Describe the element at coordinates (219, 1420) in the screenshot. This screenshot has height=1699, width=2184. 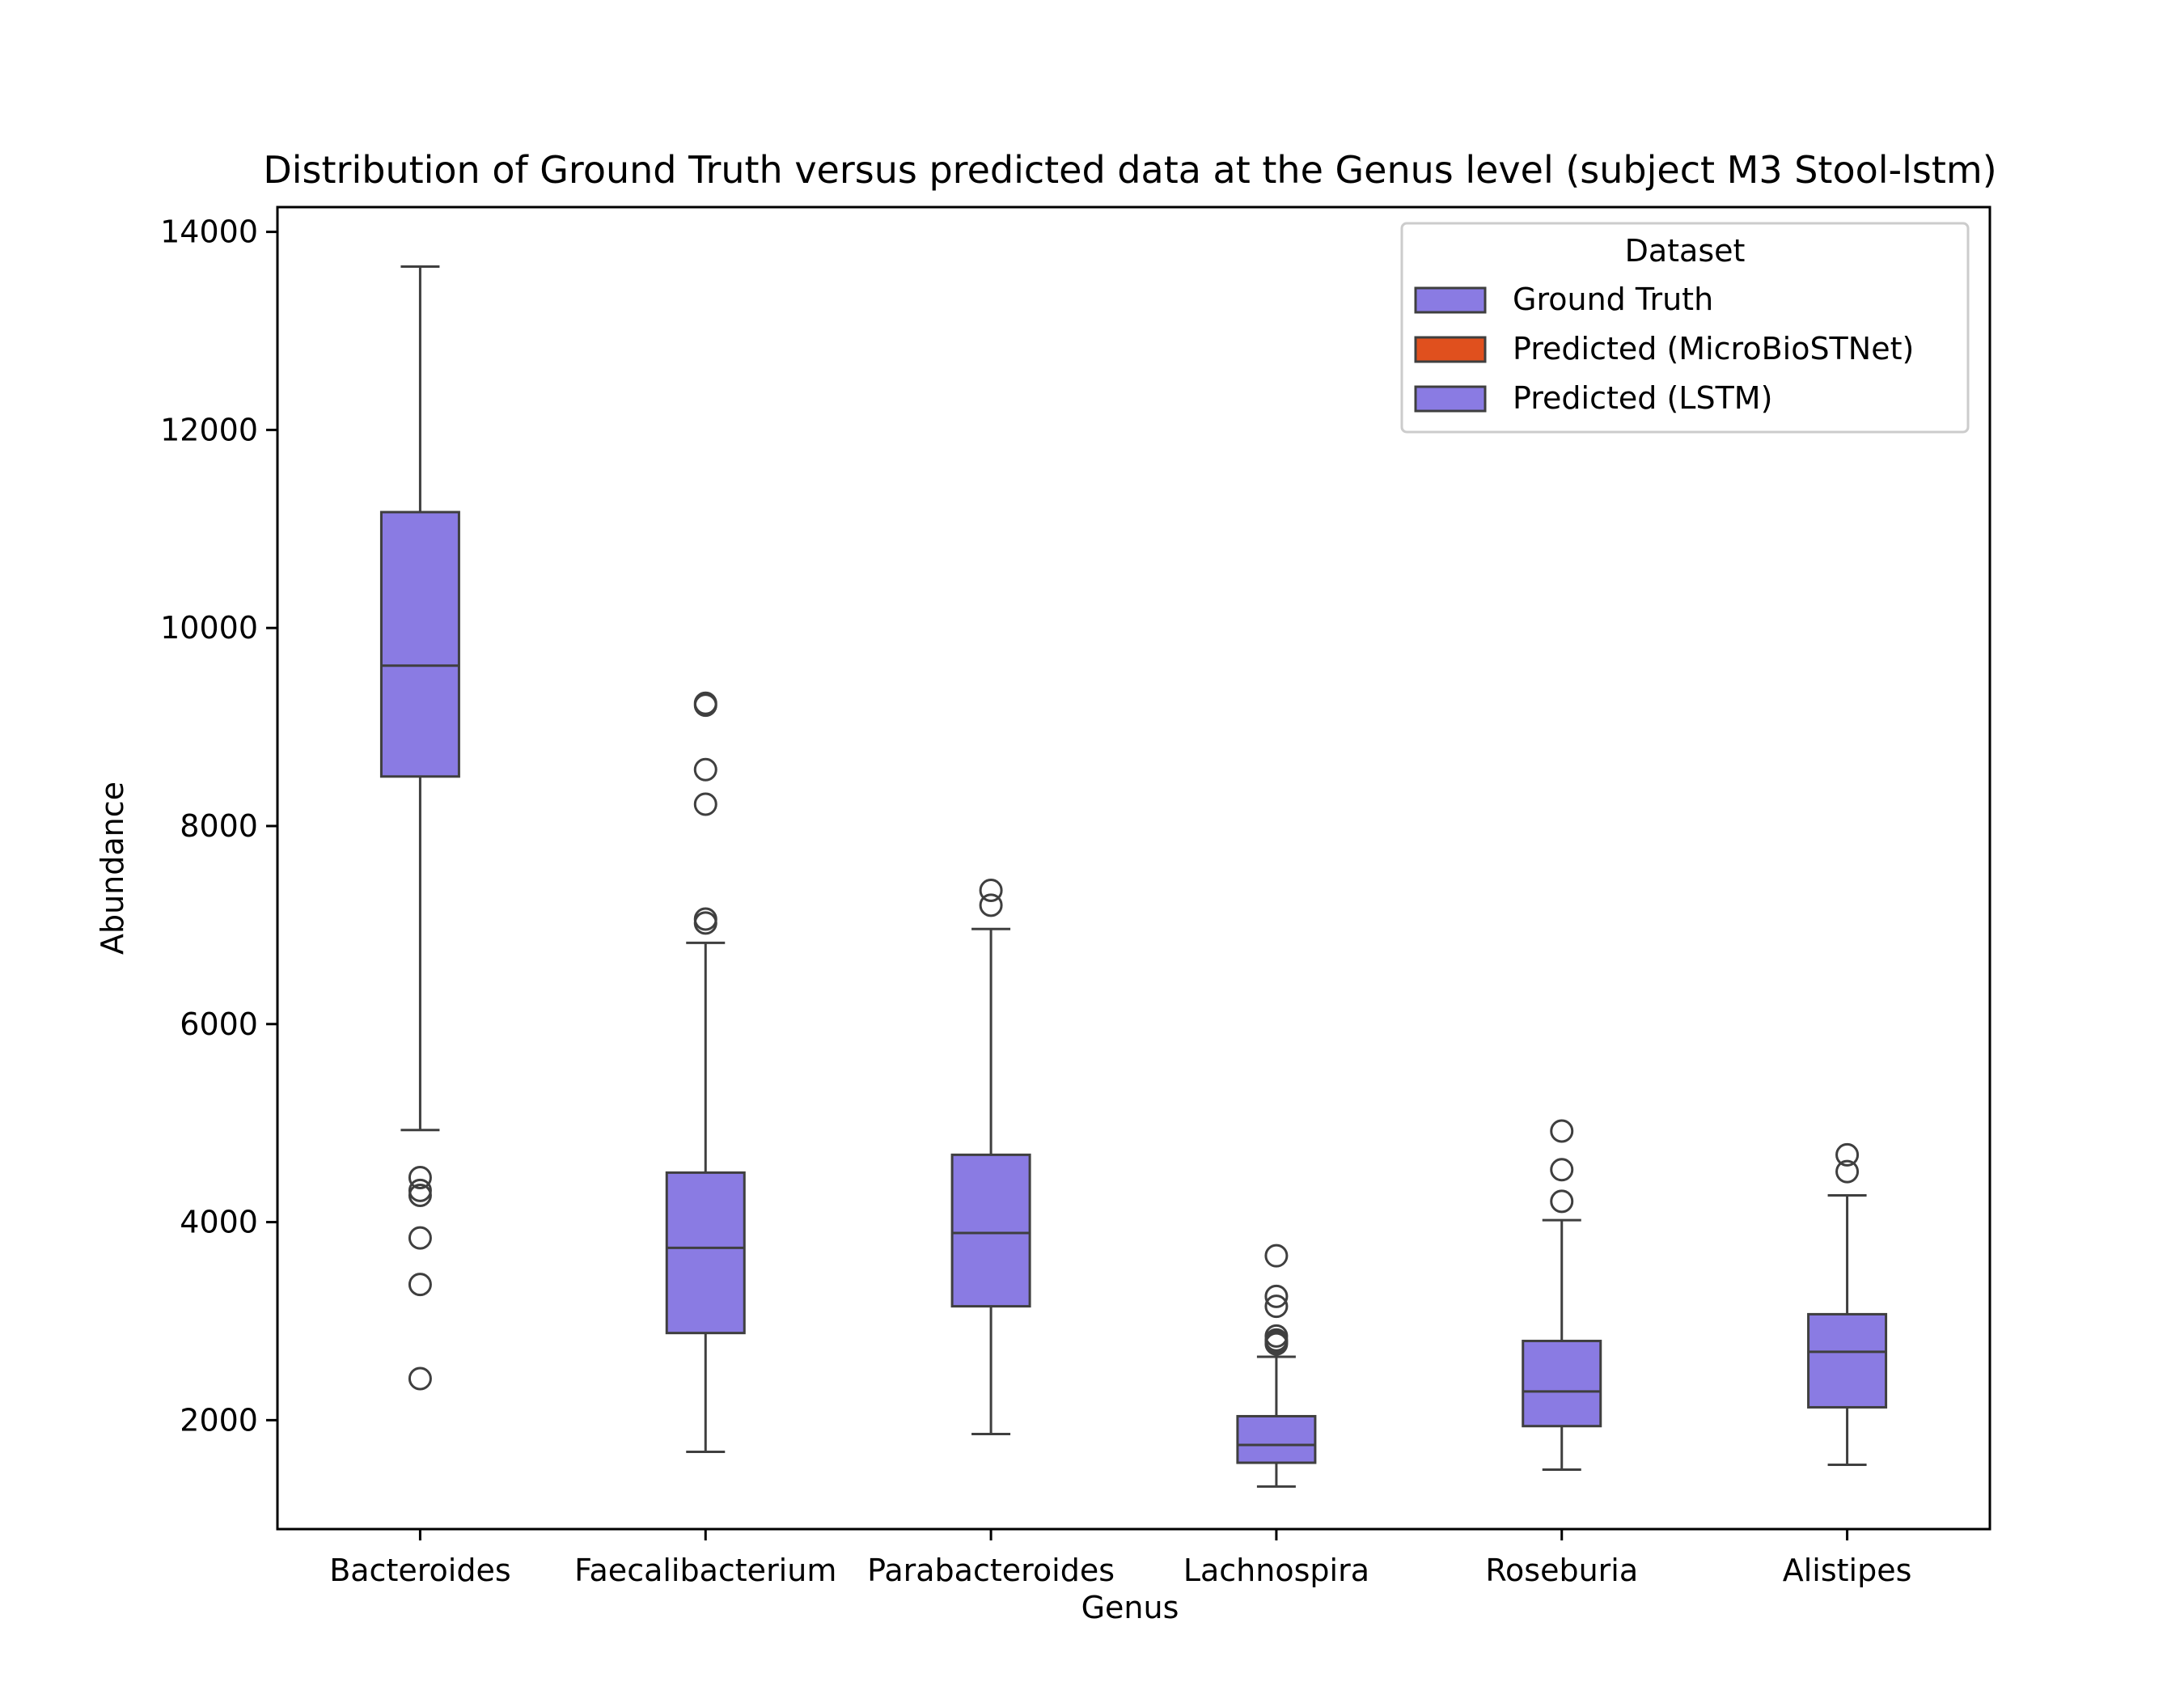
I see `y-tick-label: 2000` at that location.